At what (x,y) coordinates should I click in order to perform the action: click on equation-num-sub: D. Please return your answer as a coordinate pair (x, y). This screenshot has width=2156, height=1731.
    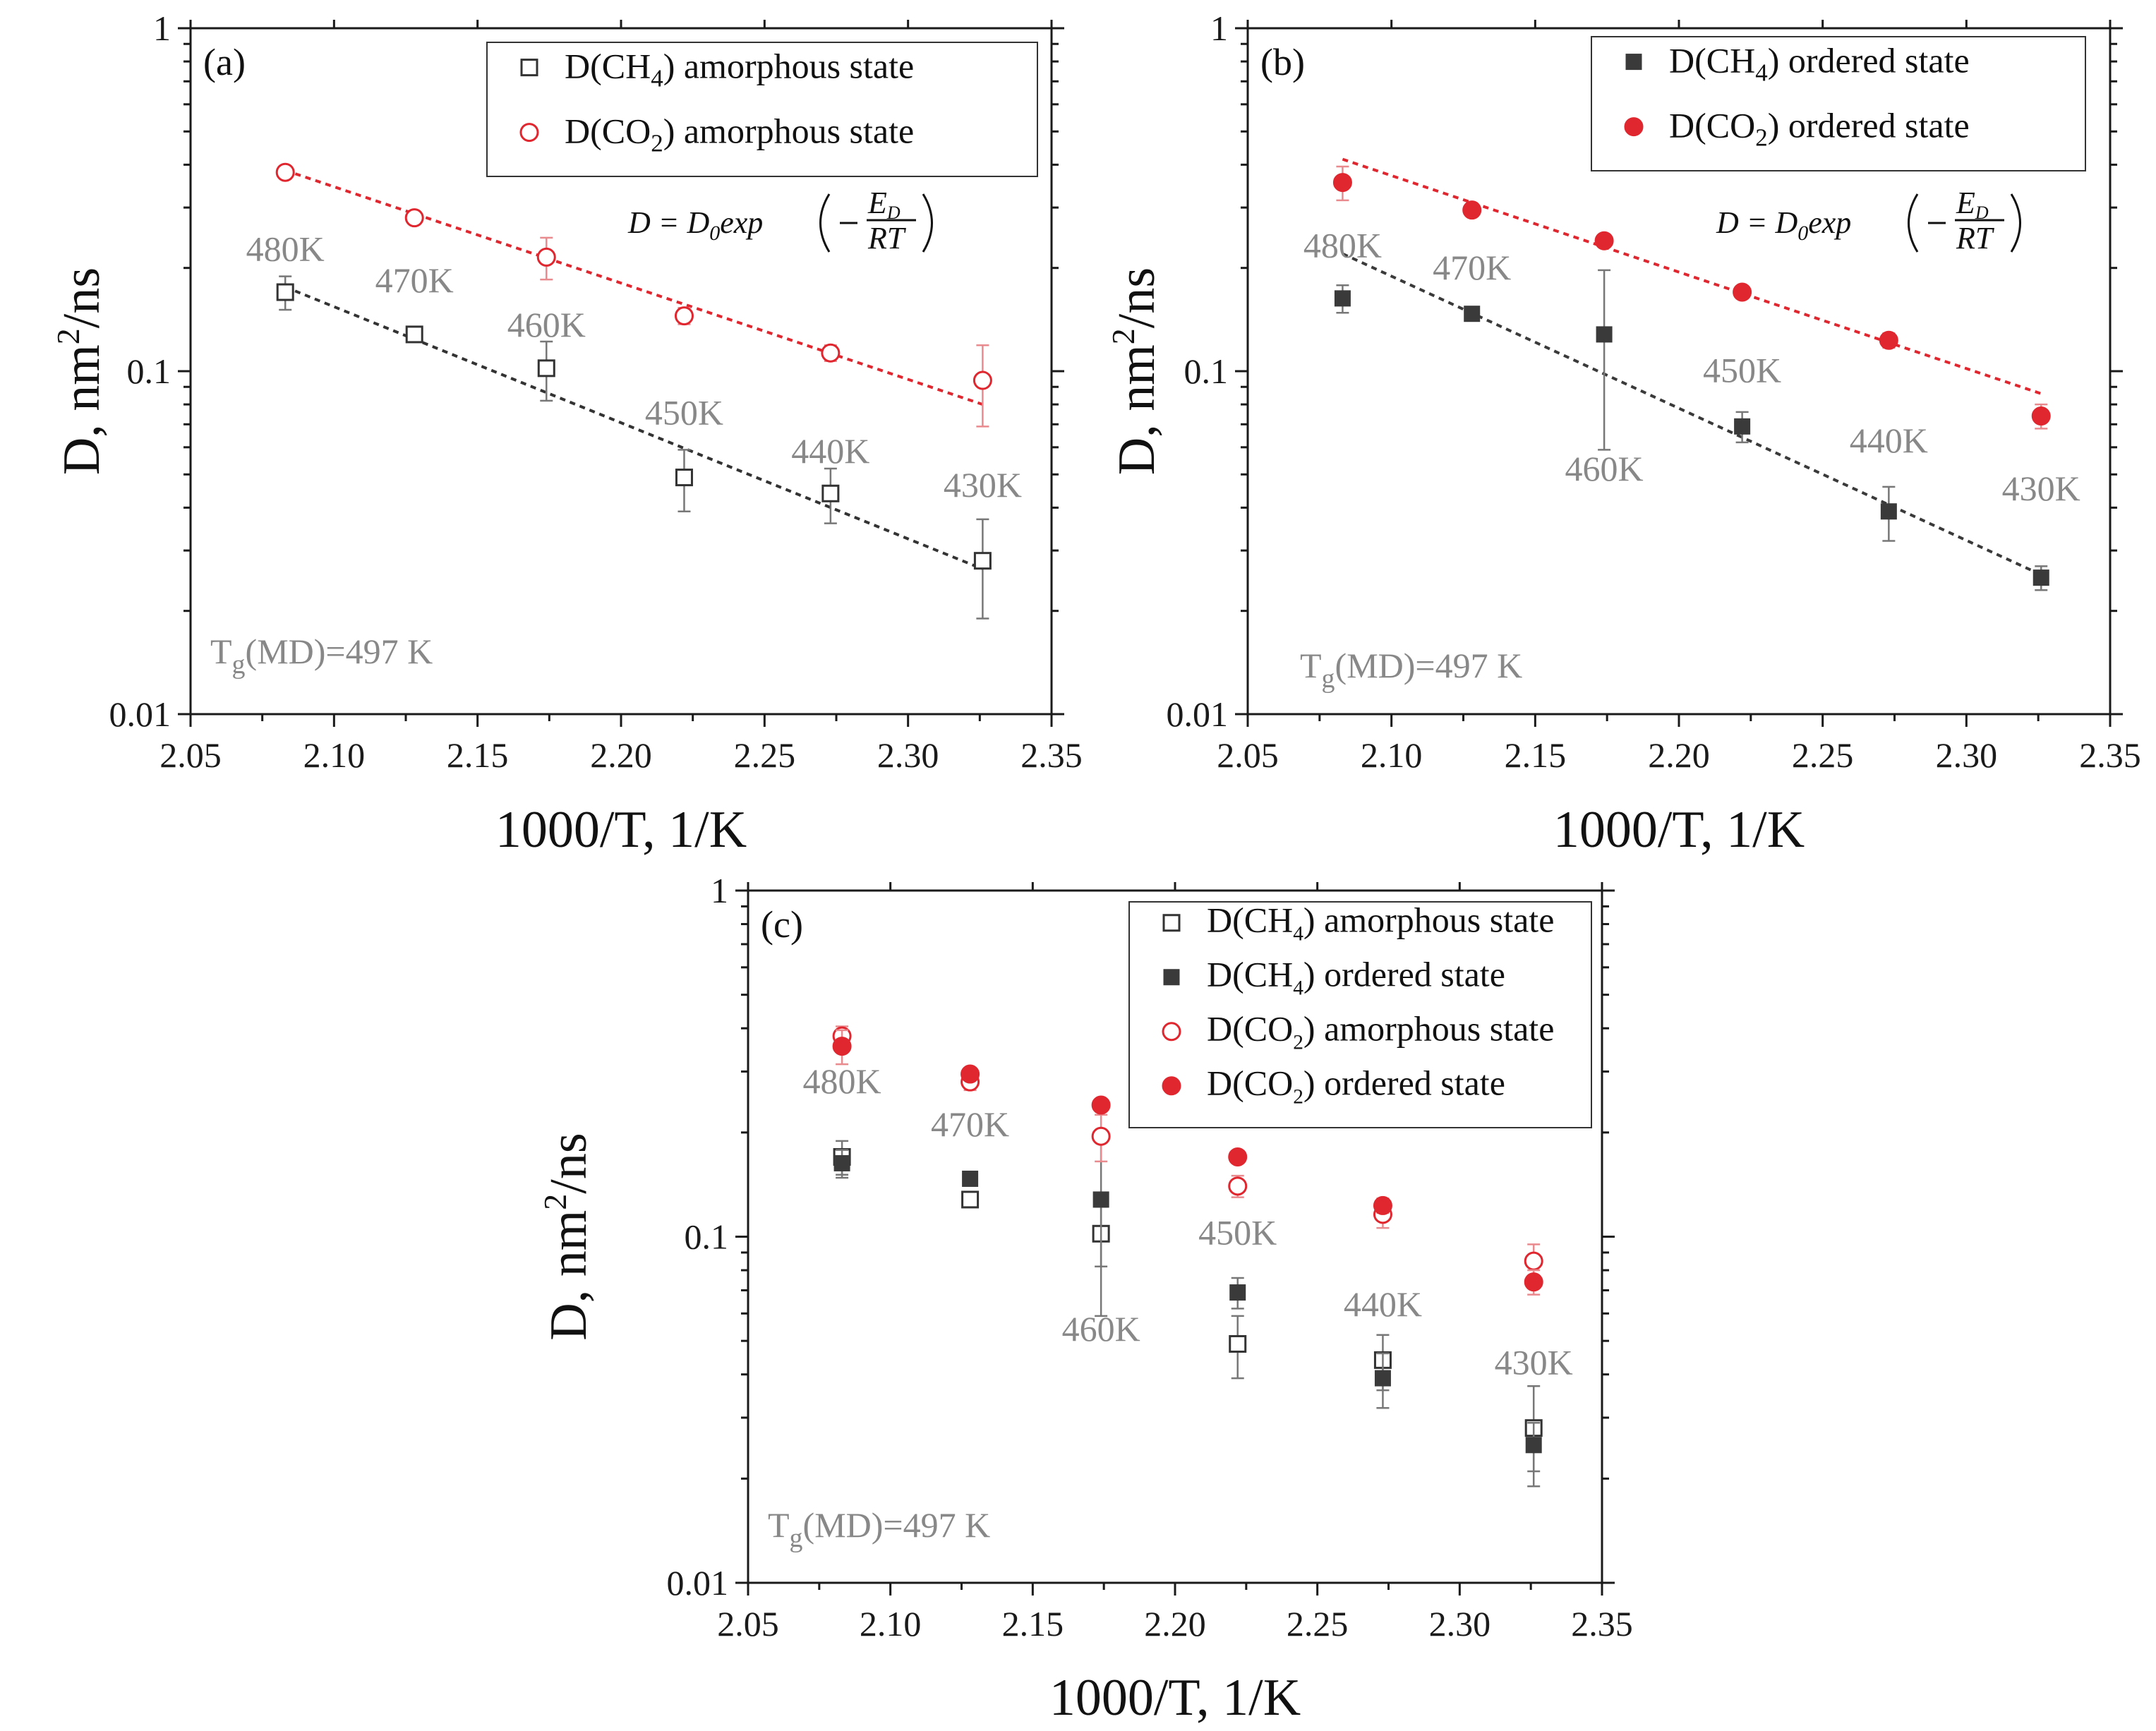
    Looking at the image, I should click on (1982, 213).